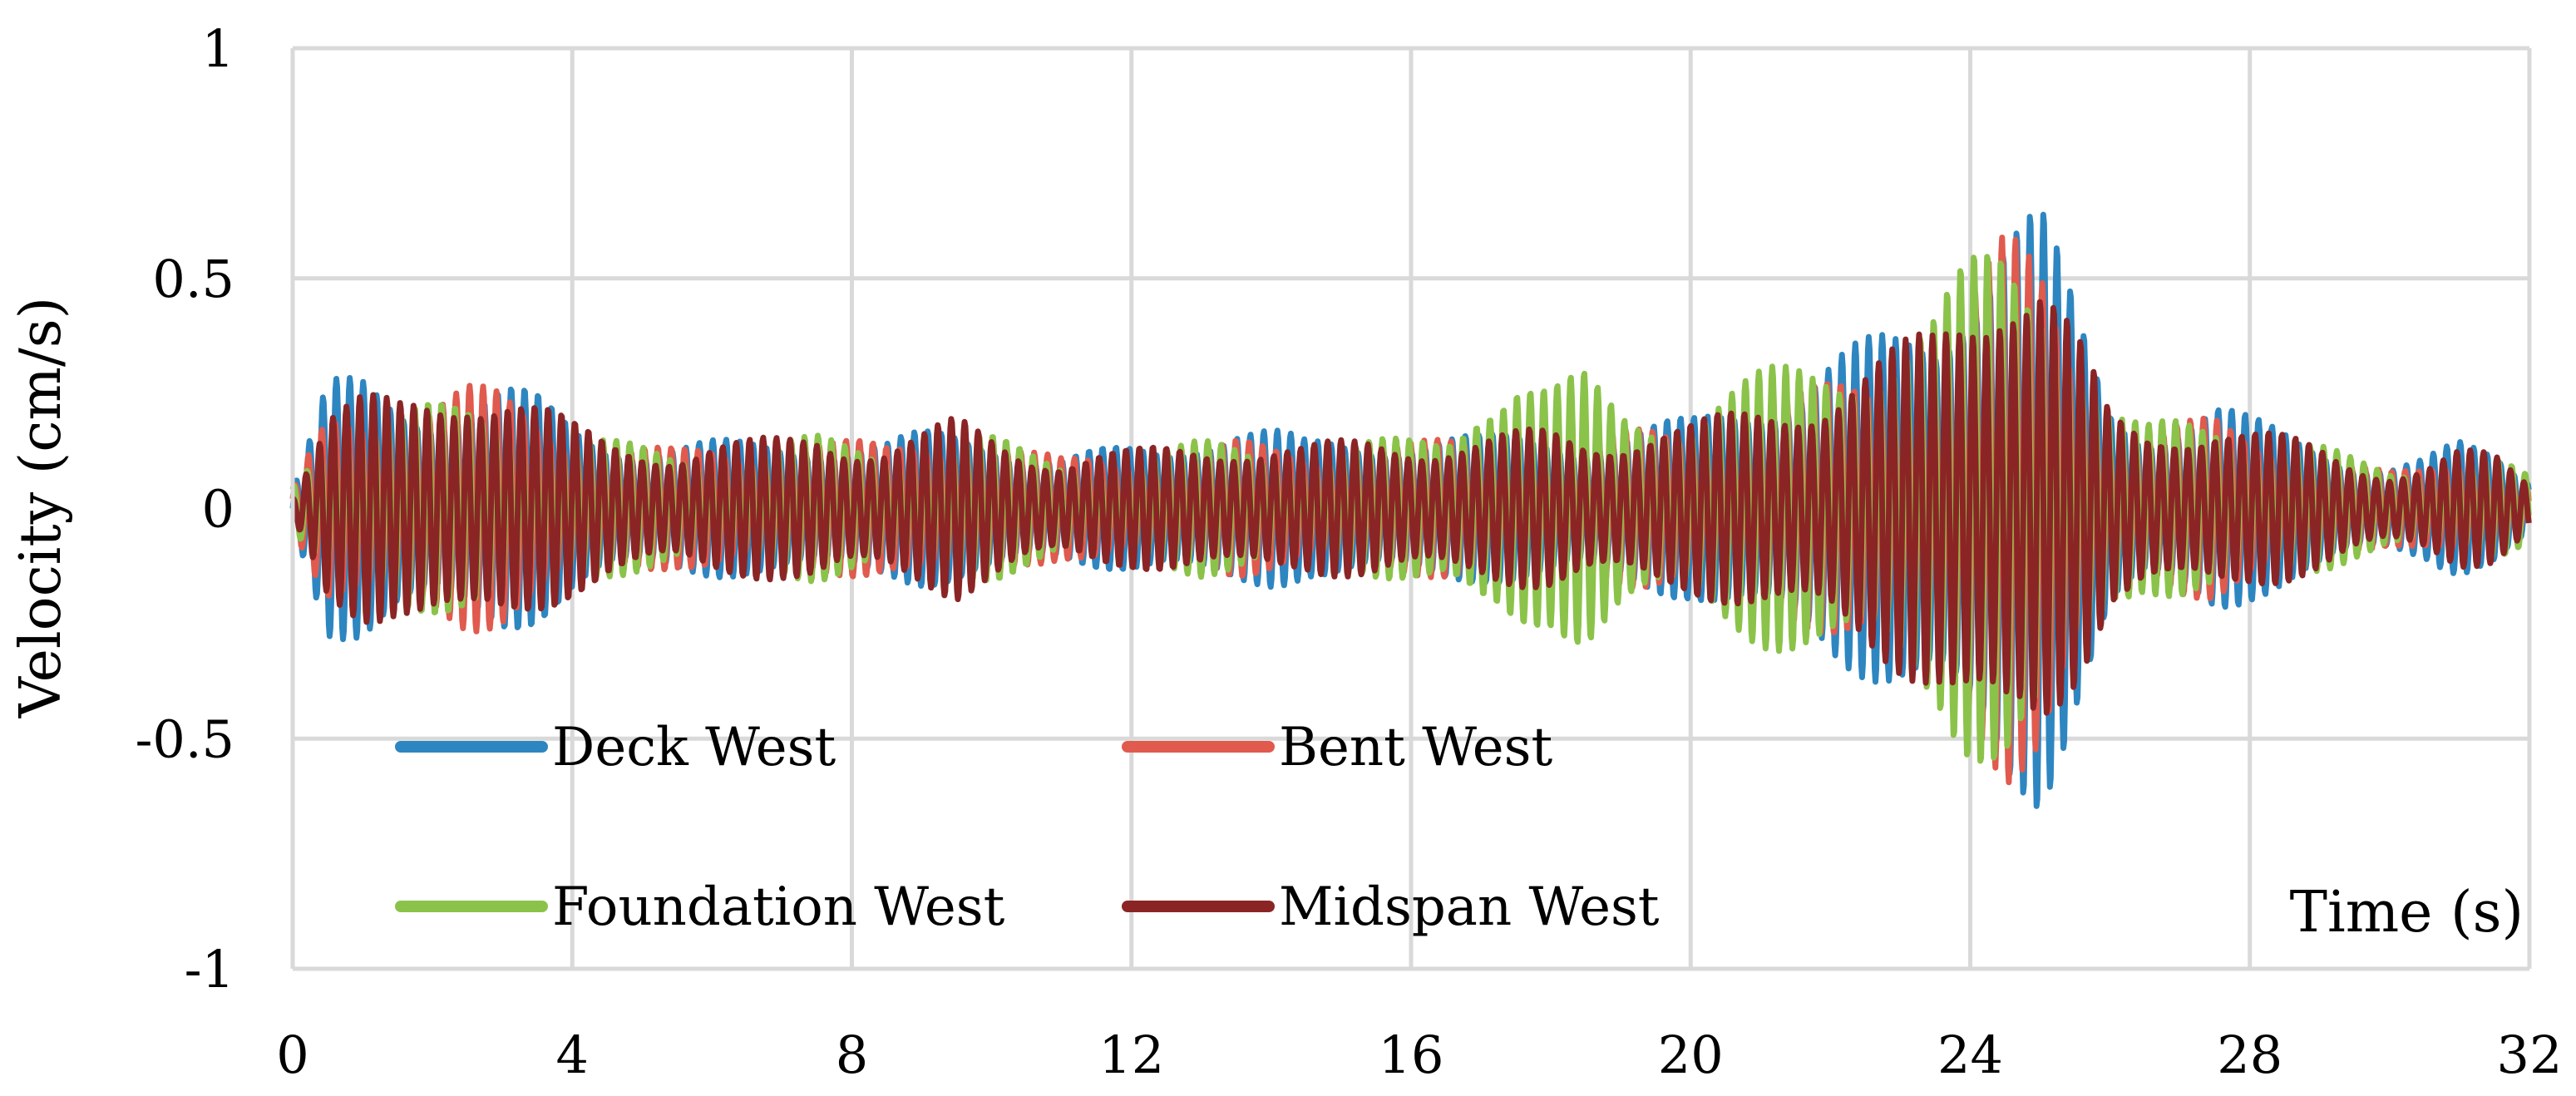  I want to click on x-tick-label: 12, so click(1131, 1054).